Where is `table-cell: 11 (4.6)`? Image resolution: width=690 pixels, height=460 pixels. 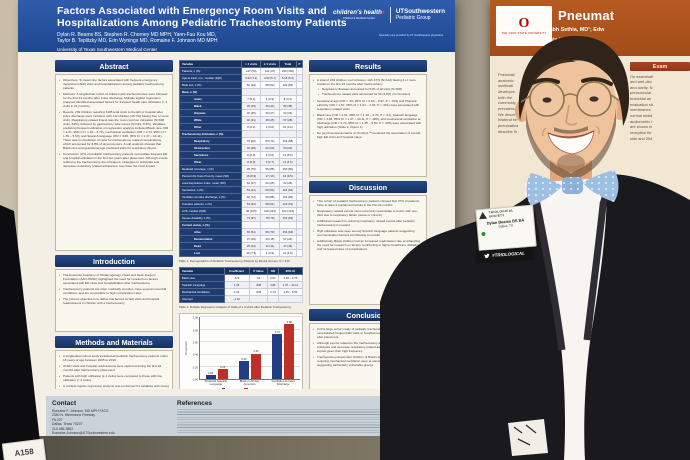 table-cell: 11 (4.6) is located at coordinates (287, 162).